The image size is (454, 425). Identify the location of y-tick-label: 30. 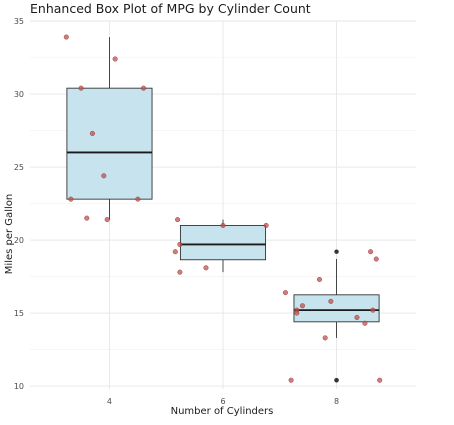
(19, 94).